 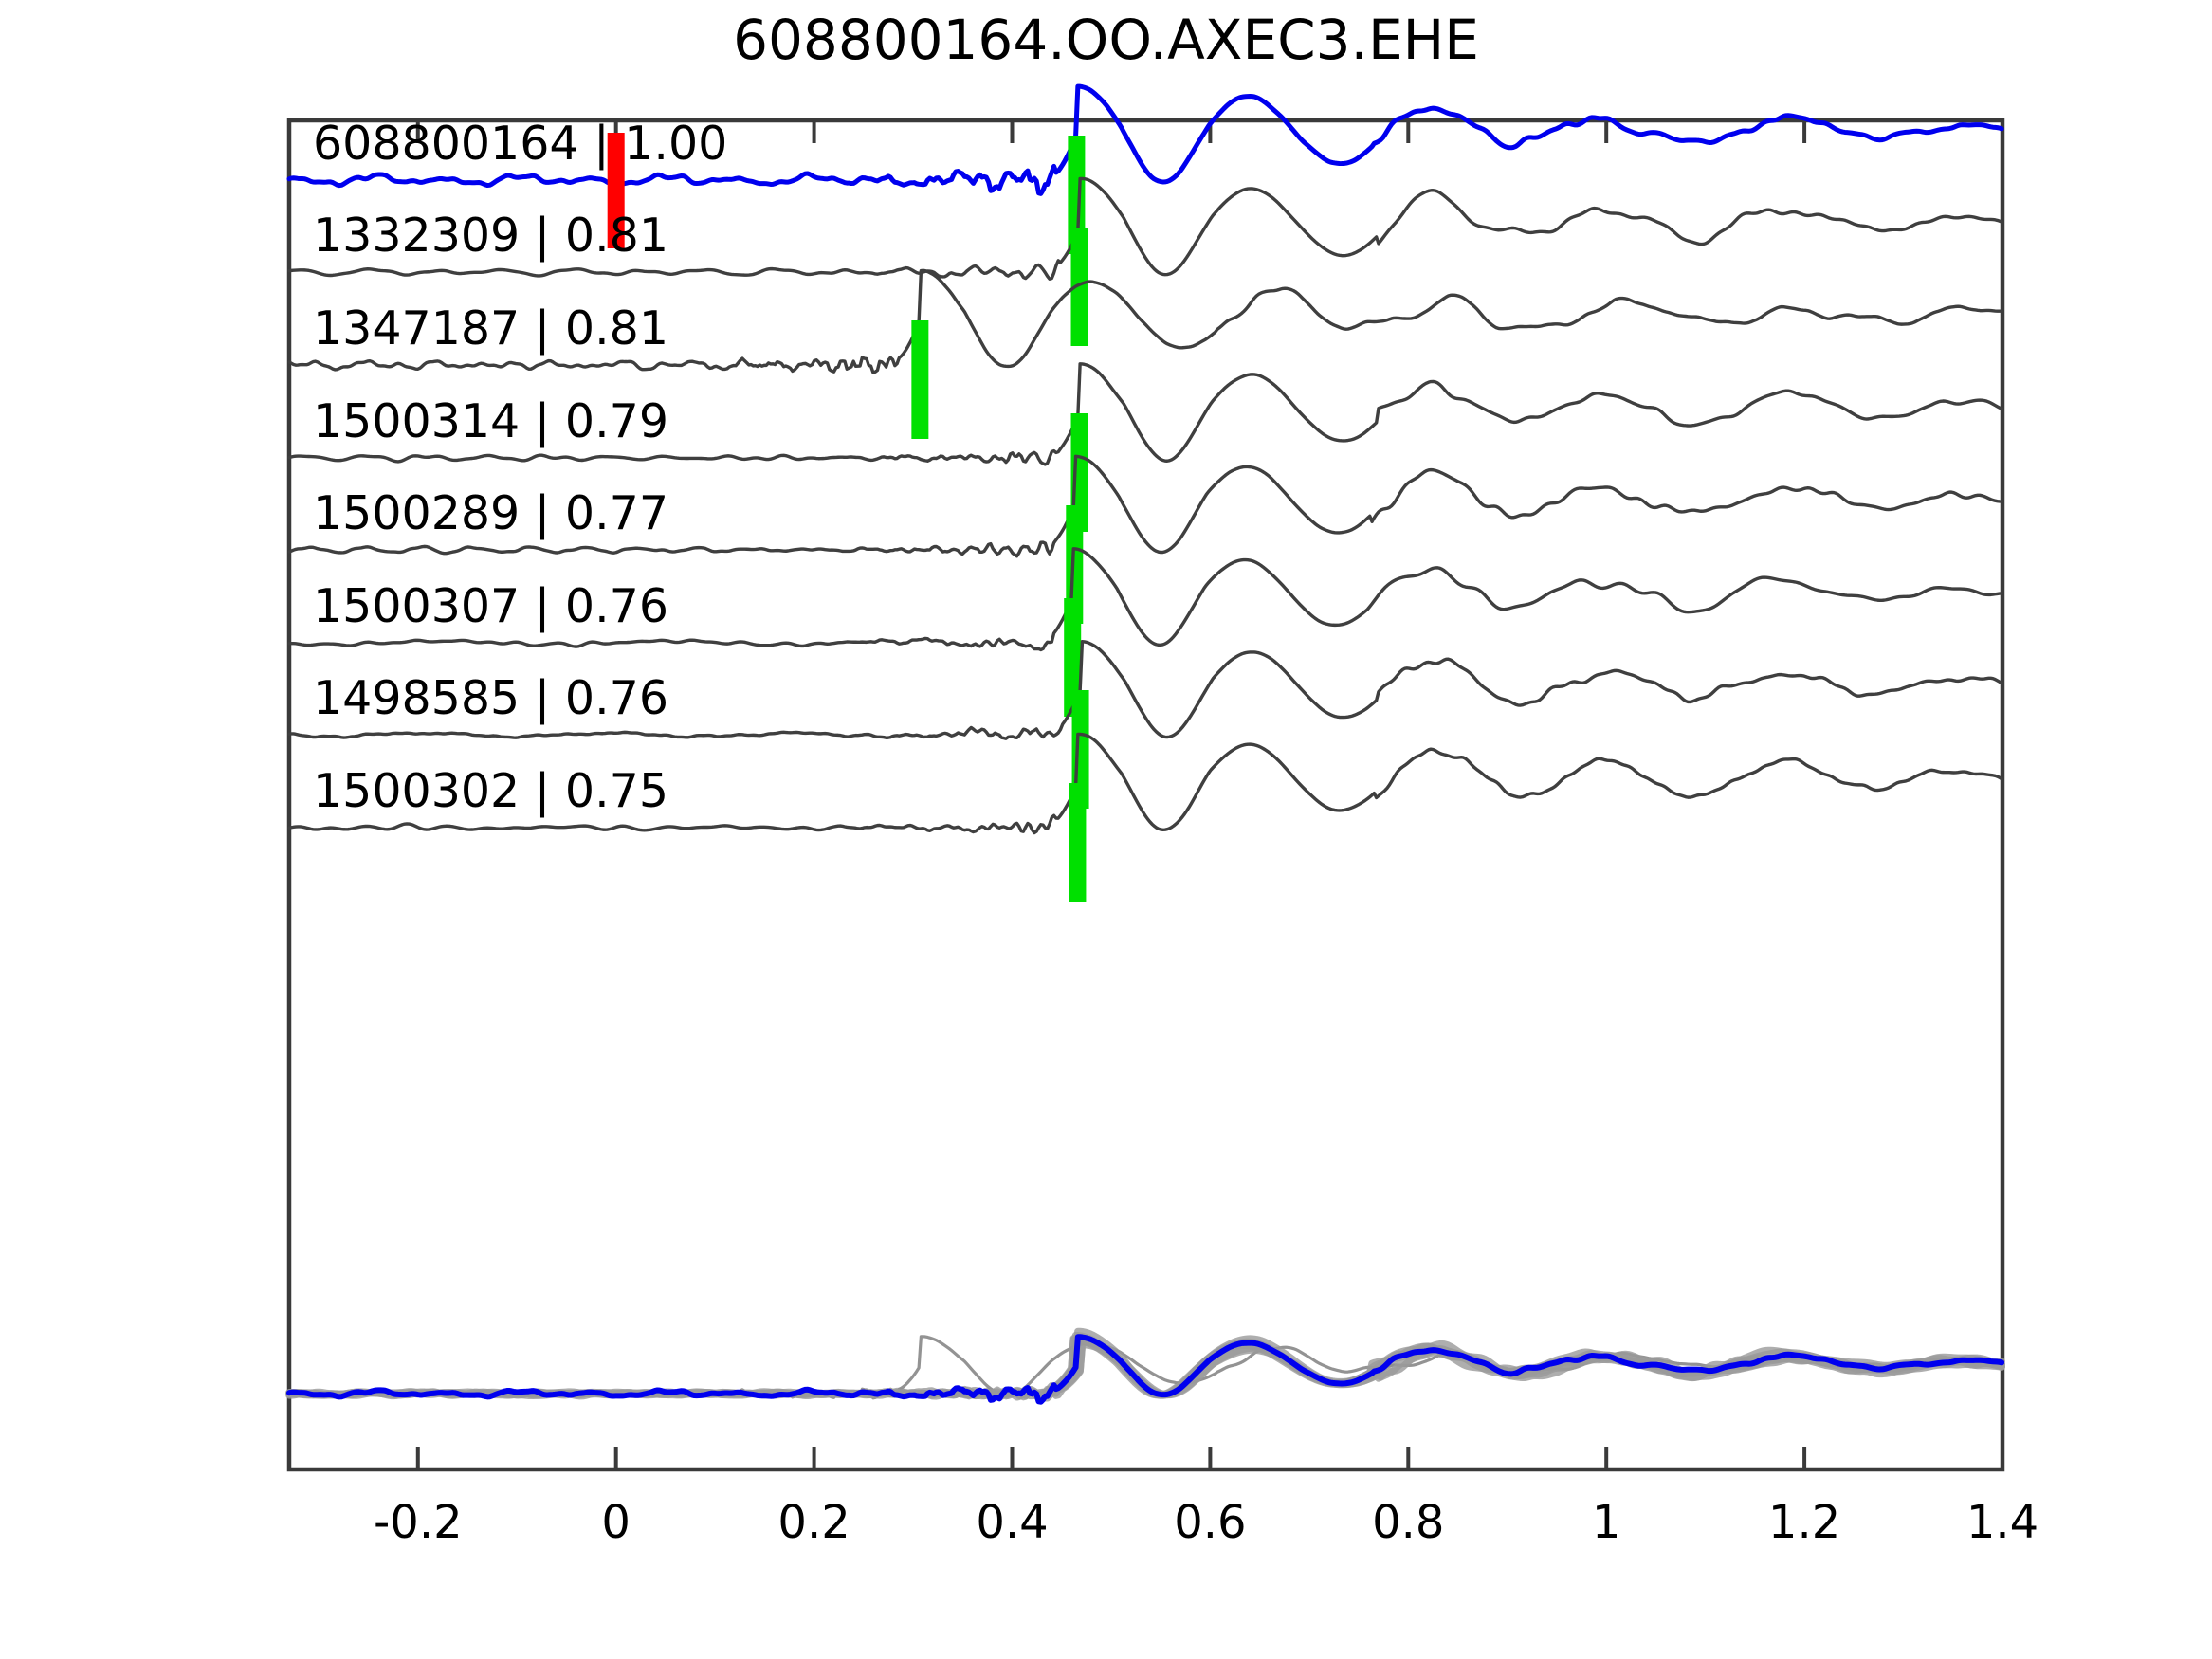 What do you see at coordinates (616, 190) in the screenshot?
I see `origin-time-marker` at bounding box center [616, 190].